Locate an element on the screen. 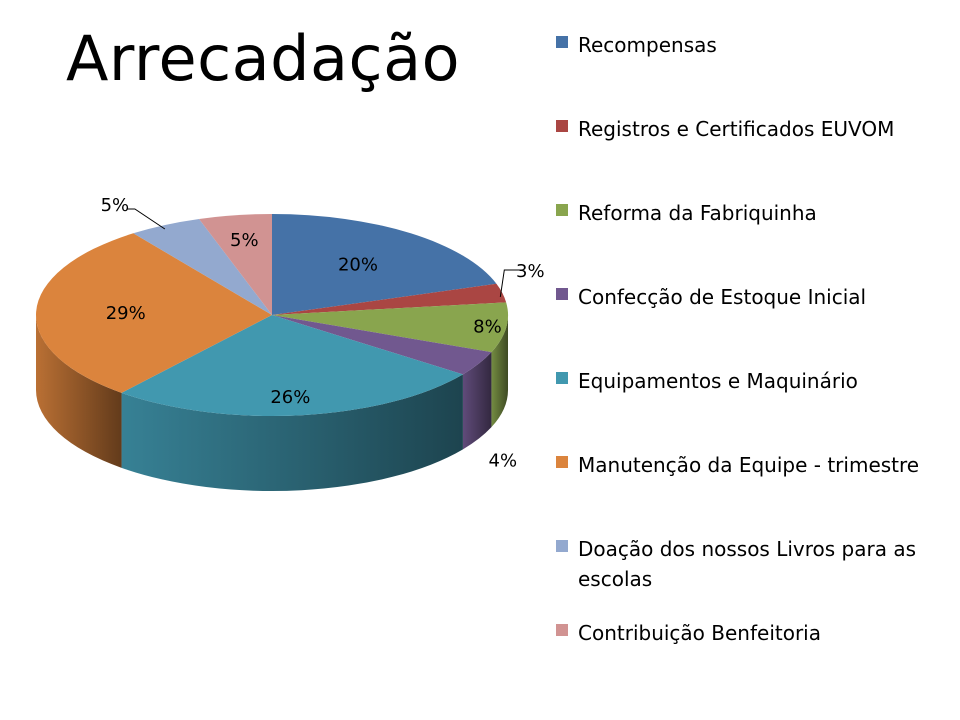 The width and height of the screenshot is (960, 720). legend-label: Registros e Certificados EUVOM is located at coordinates (736, 129).